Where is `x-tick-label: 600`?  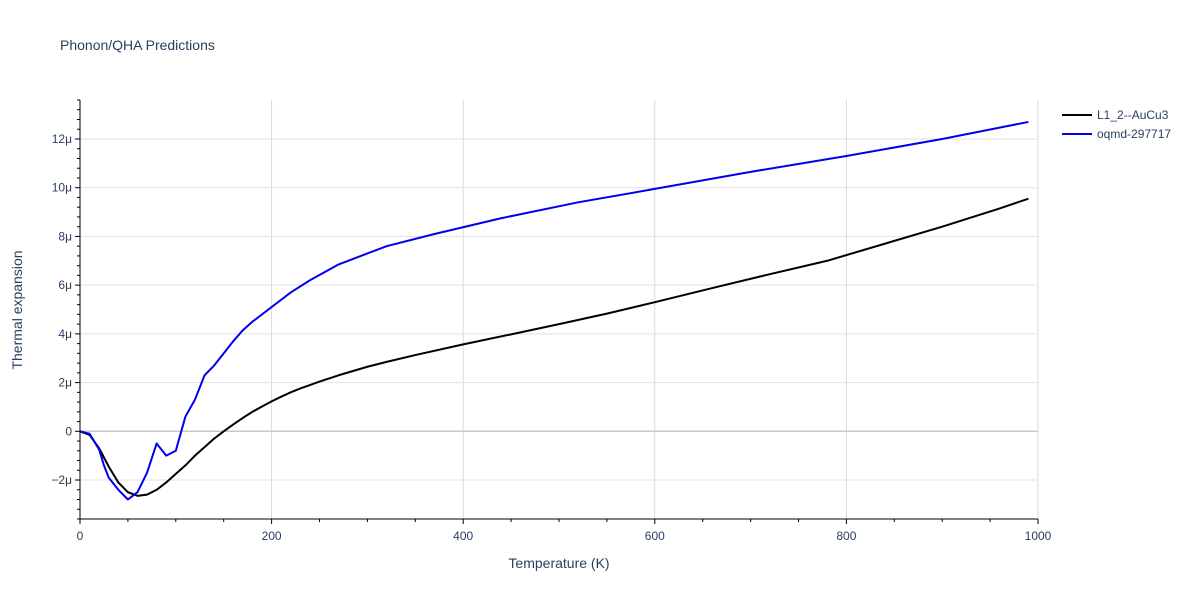 x-tick-label: 600 is located at coordinates (655, 536).